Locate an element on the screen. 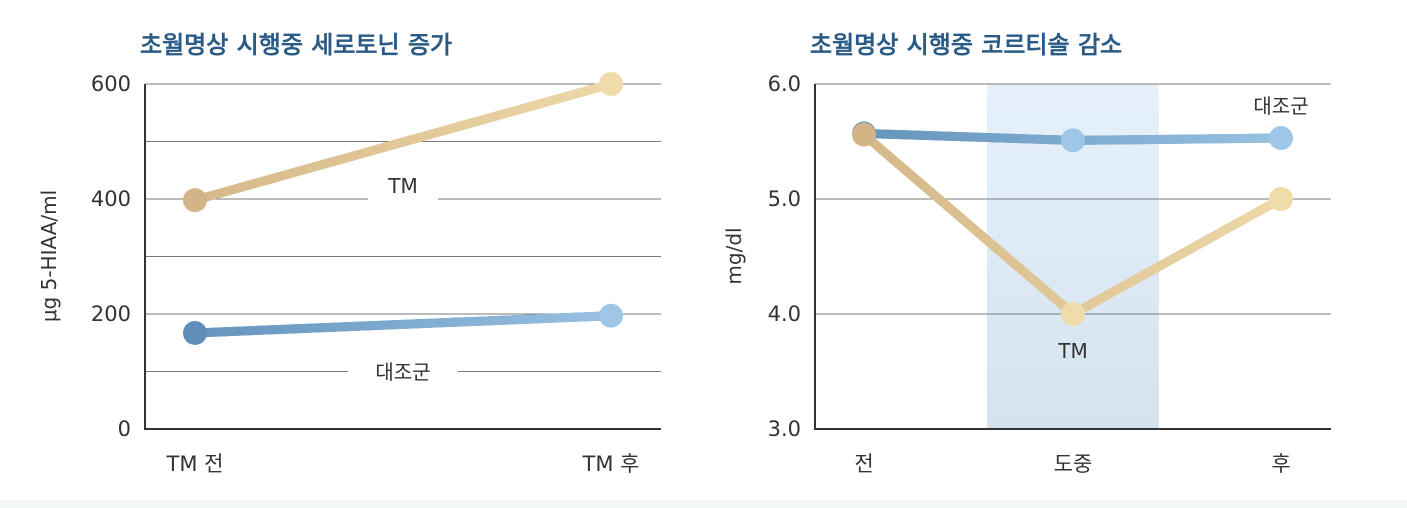 This screenshot has height=508, width=1407. serotonin-chart-title: 초월명상 시행중 세로토닌 증가 is located at coordinates (296, 45).